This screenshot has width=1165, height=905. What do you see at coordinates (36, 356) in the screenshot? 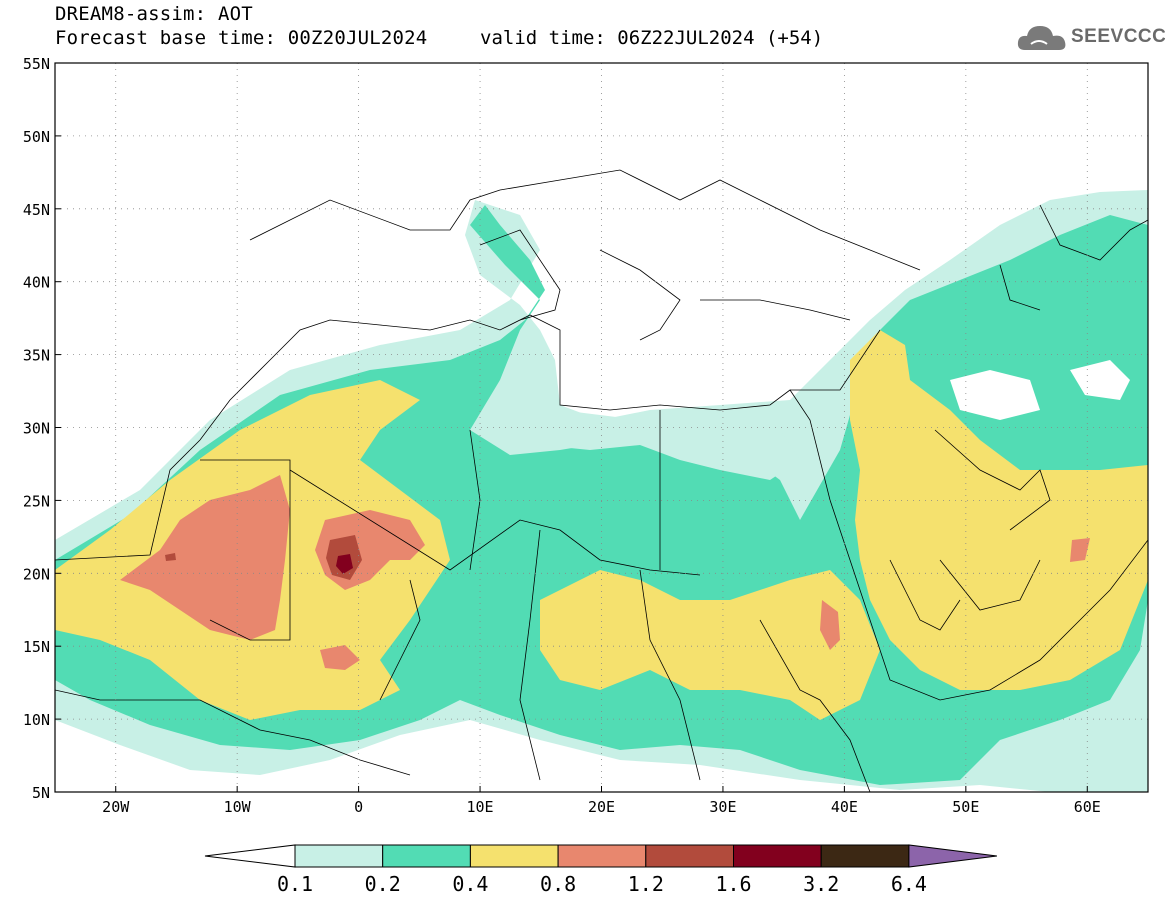
I see `lat-tick-label: 35N` at bounding box center [36, 356].